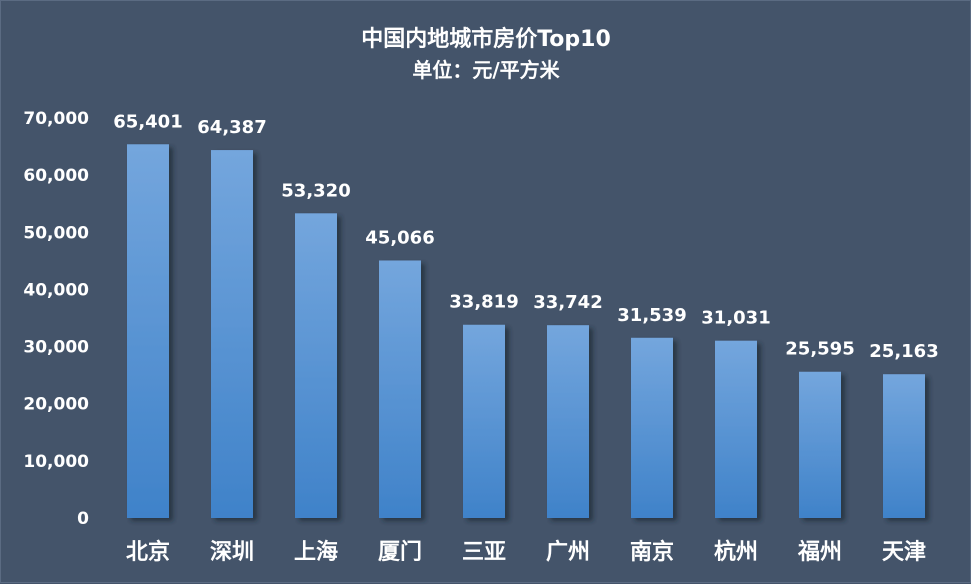  What do you see at coordinates (904, 552) in the screenshot?
I see `x-tick-label: 天津` at bounding box center [904, 552].